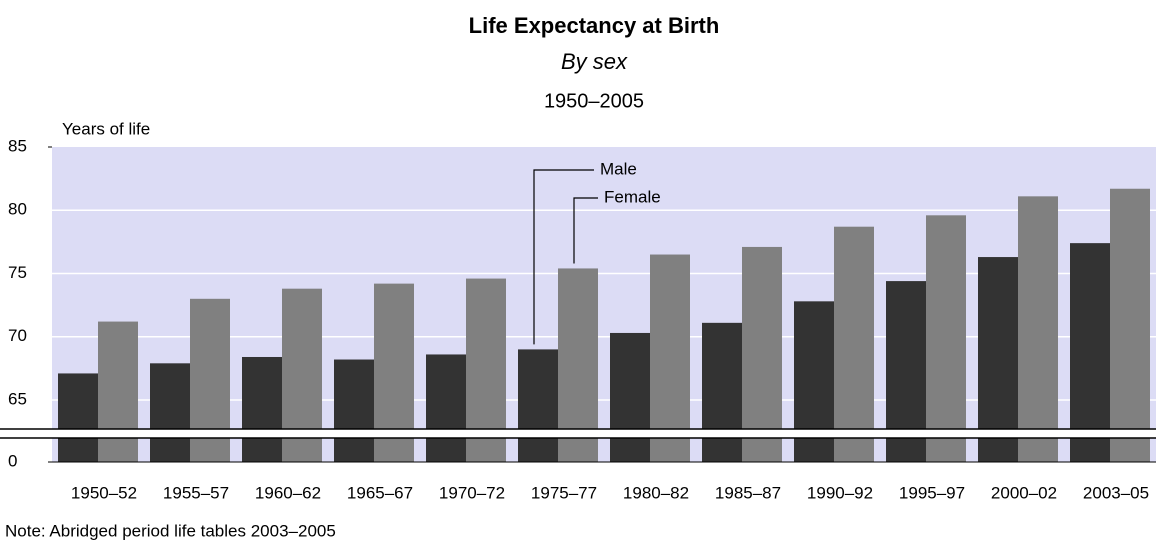  Describe the element at coordinates (17, 335) in the screenshot. I see `y-tick-label: 70` at that location.